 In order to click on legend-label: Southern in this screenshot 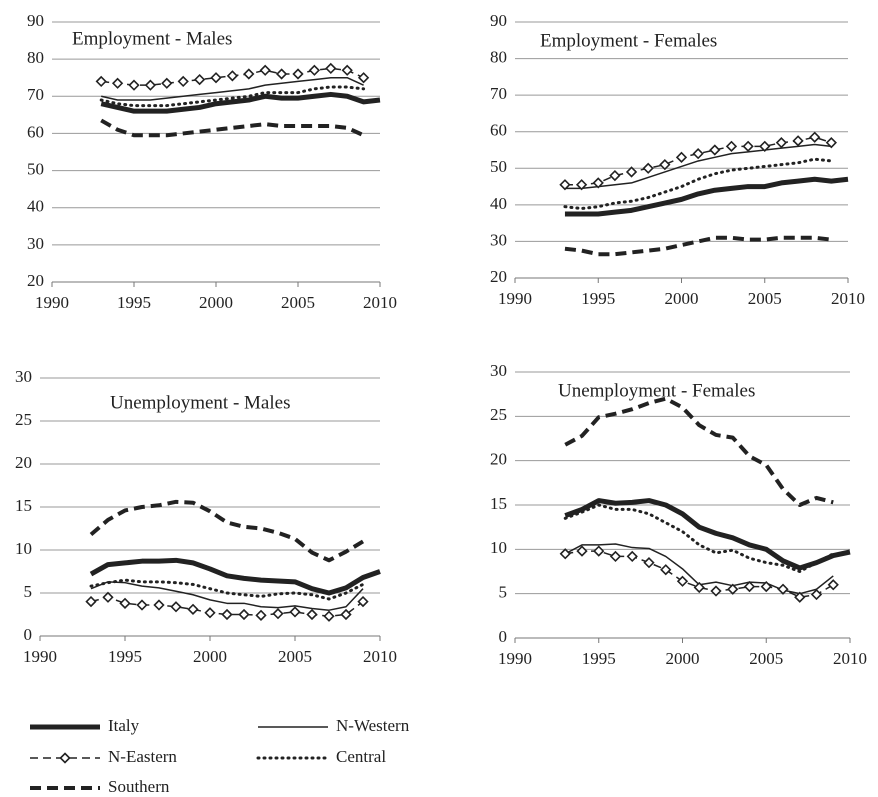, I will do `click(139, 786)`.